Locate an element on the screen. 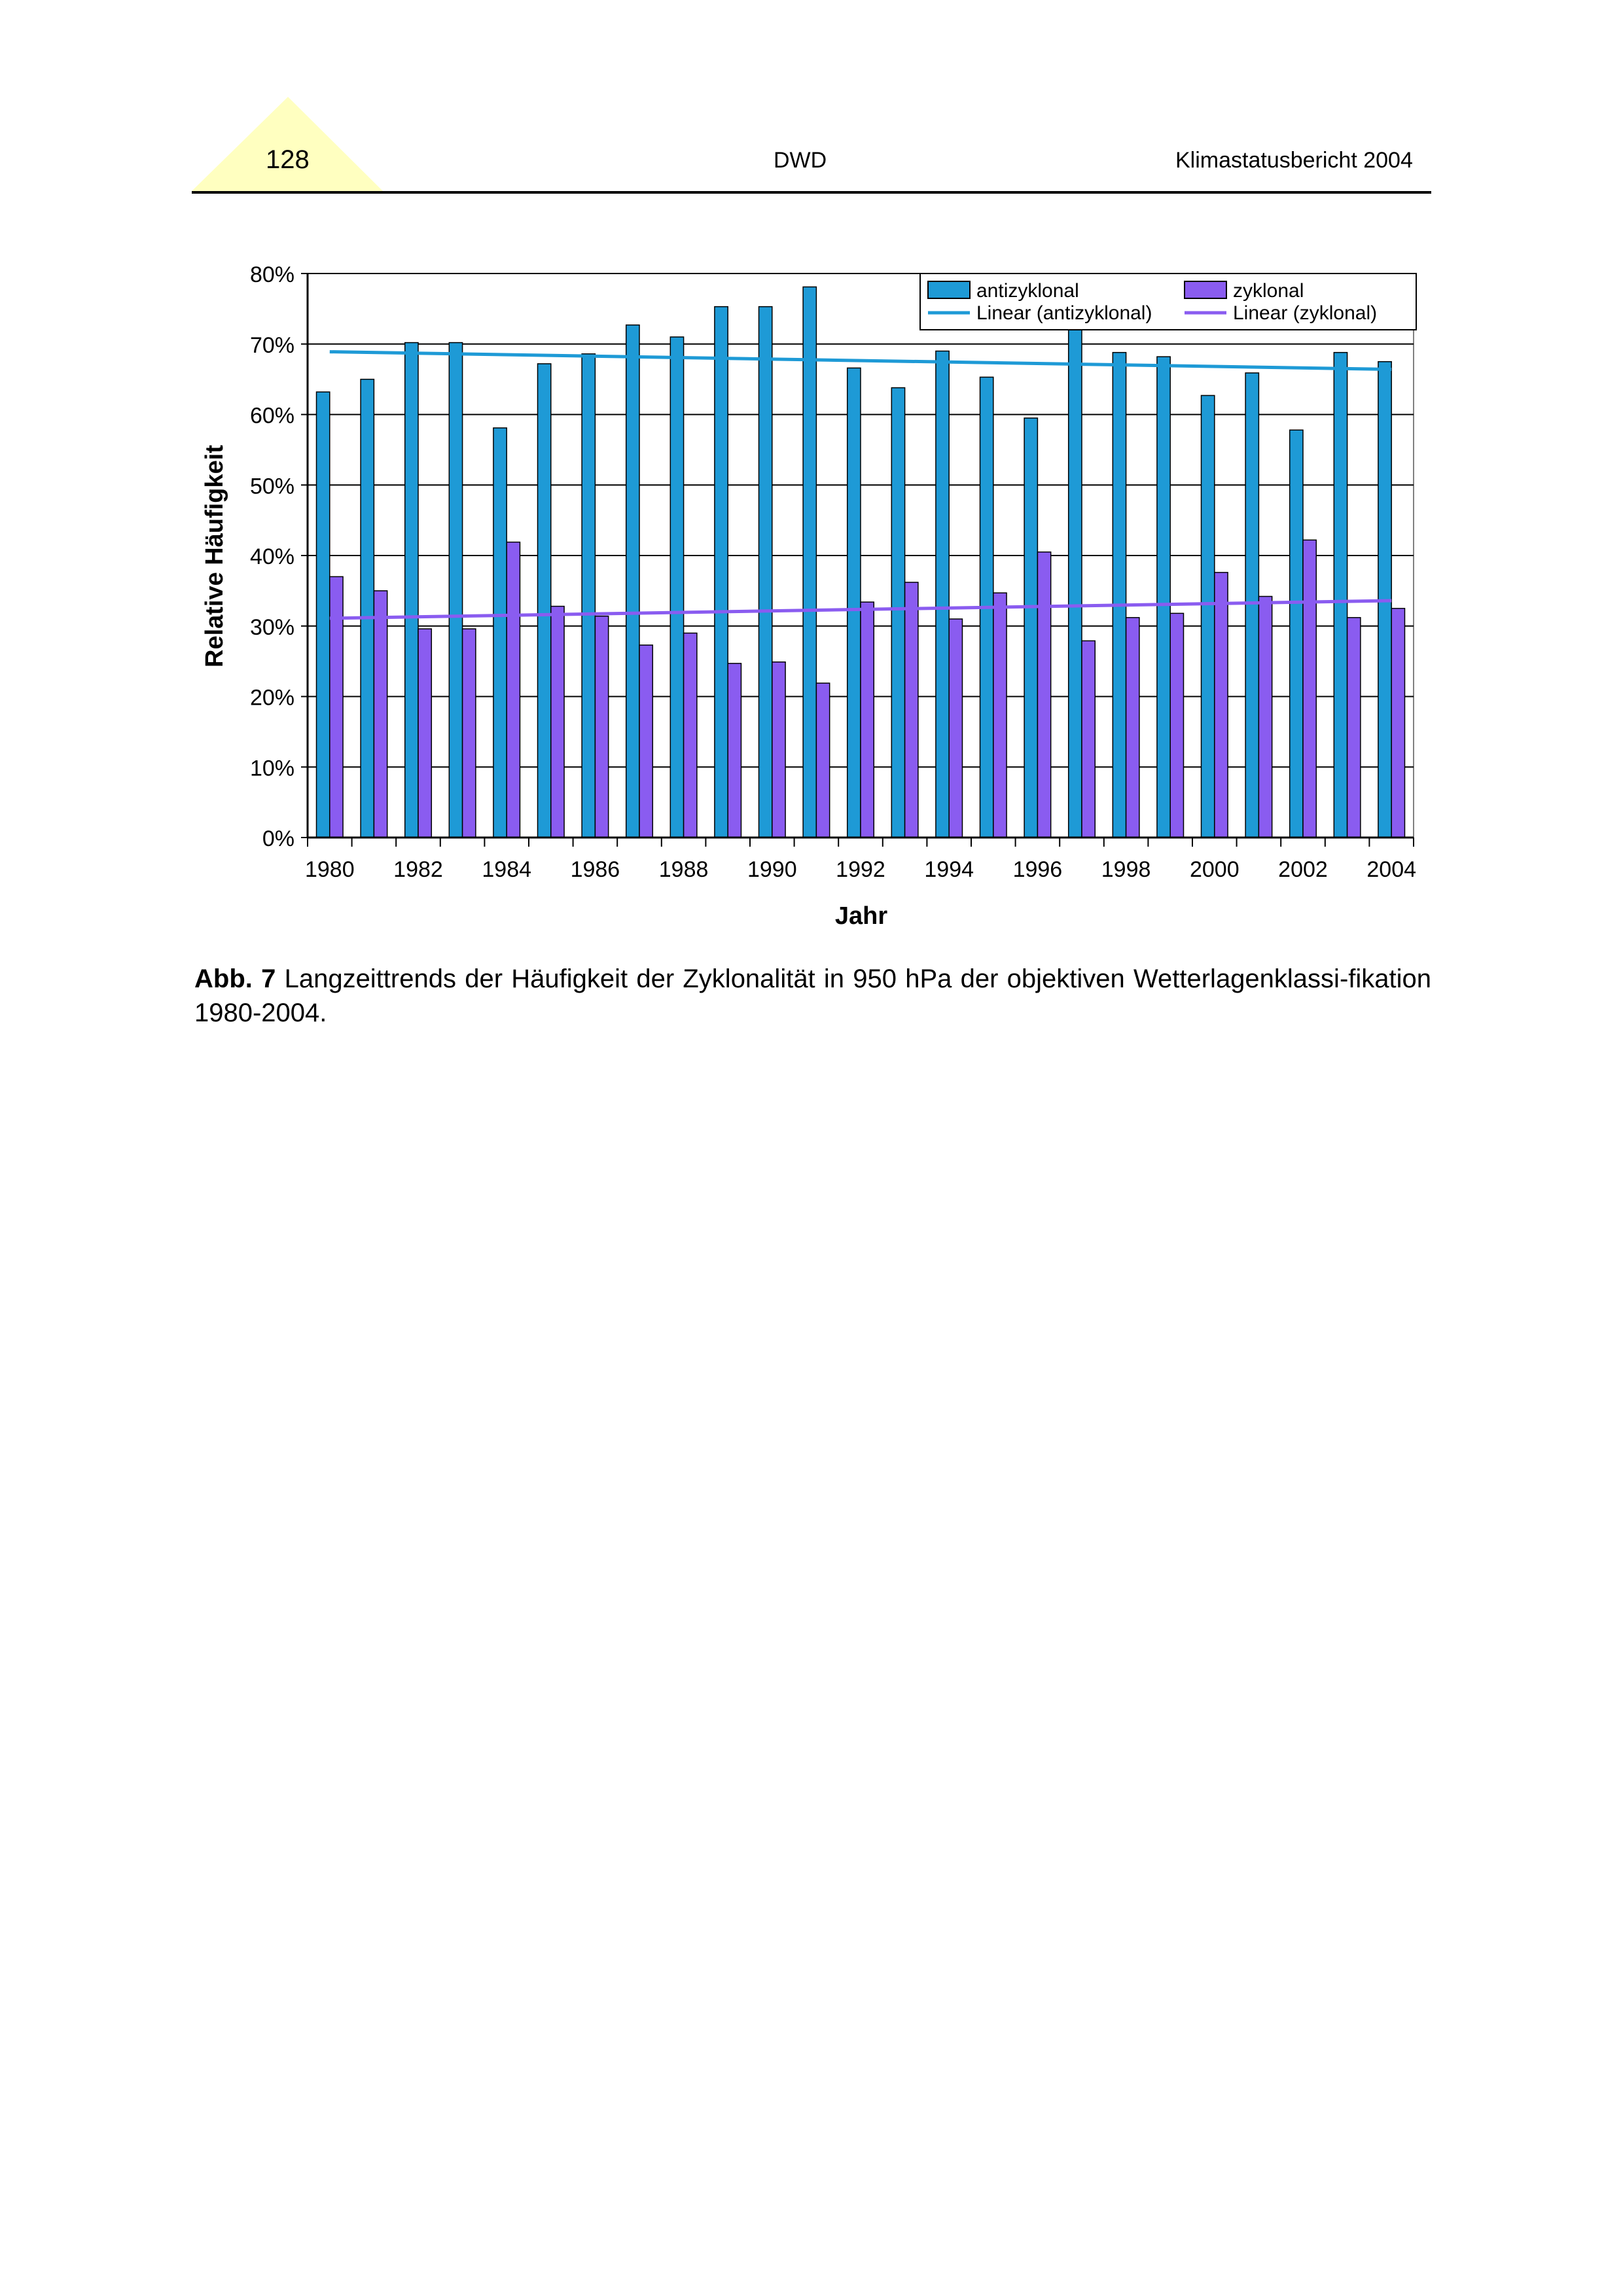  legend-label-linear-zyklonal: Linear (zyklonal) is located at coordinates (1305, 313).